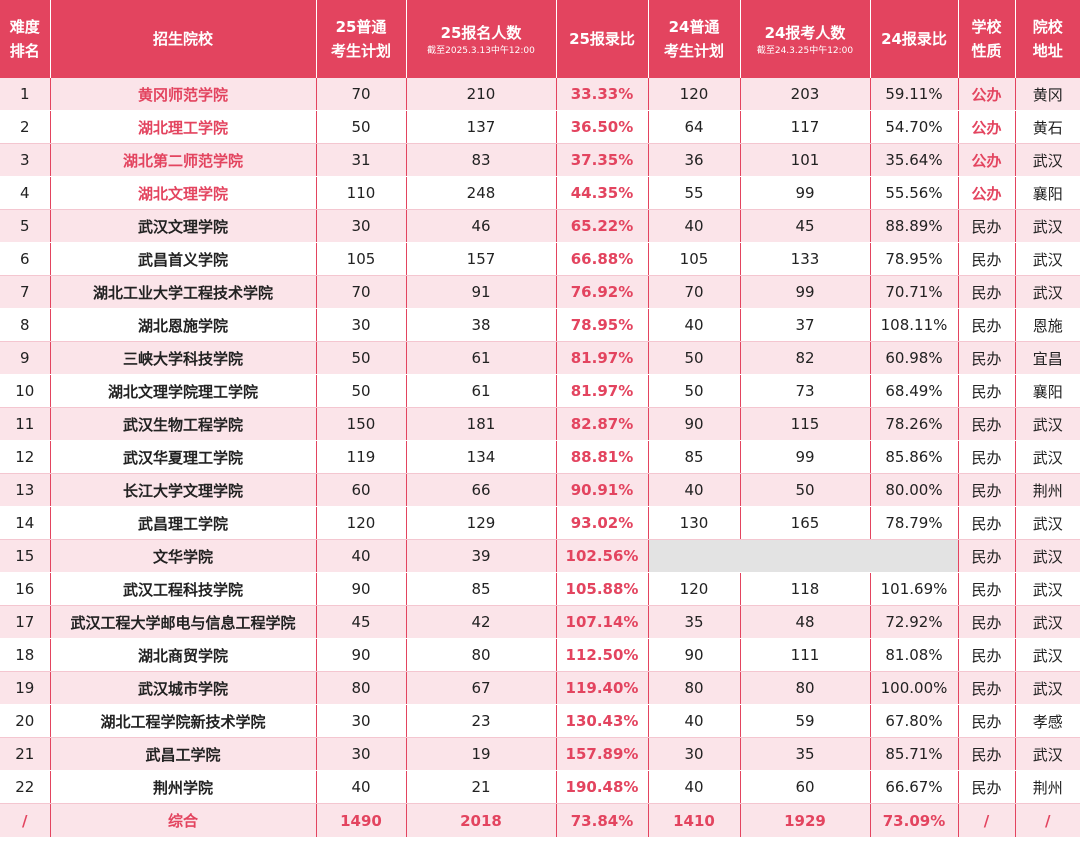 The width and height of the screenshot is (1080, 850). Describe the element at coordinates (540, 721) in the screenshot. I see `table-row: 20 湖北工程学院新技术学院 30 23 130.43% 40 59 67.80% 民办 孝感` at that location.